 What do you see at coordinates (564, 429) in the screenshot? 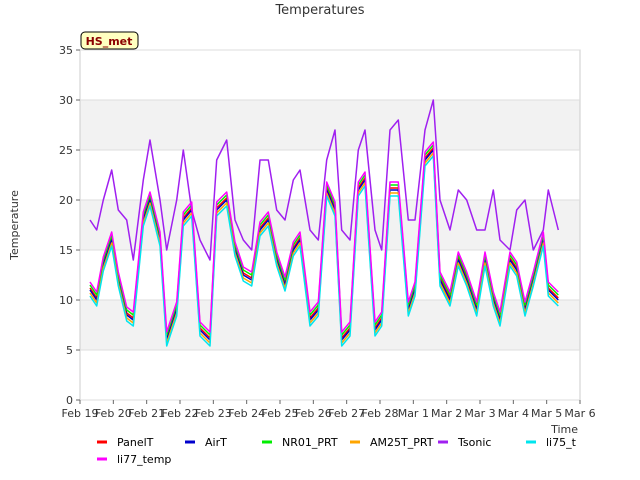
I see `x-axis-label: Time` at bounding box center [564, 429].